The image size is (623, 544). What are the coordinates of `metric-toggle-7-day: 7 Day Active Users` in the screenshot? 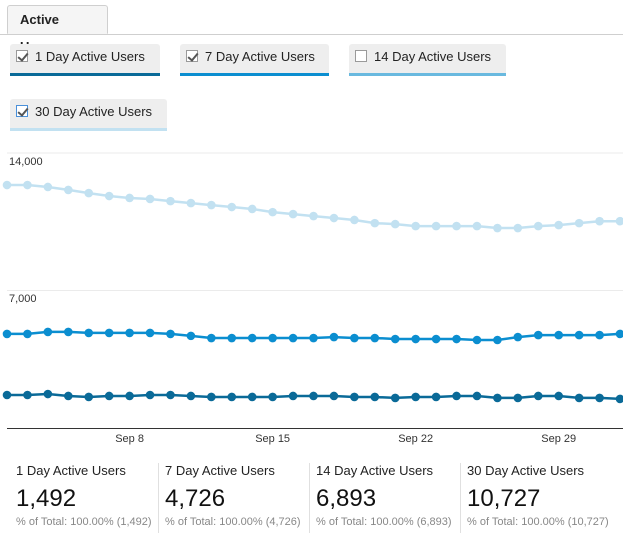 It's located at (254, 60).